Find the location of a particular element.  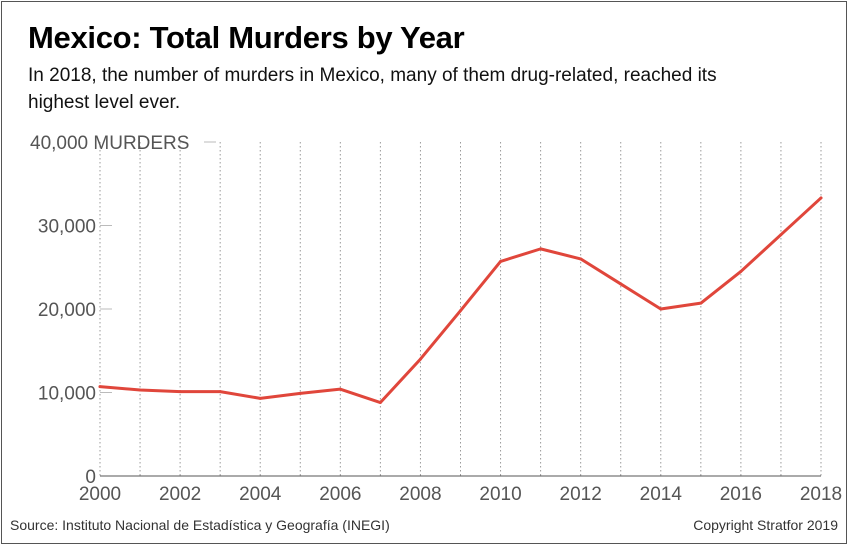

x-tick-label: 2016 is located at coordinates (741, 494).